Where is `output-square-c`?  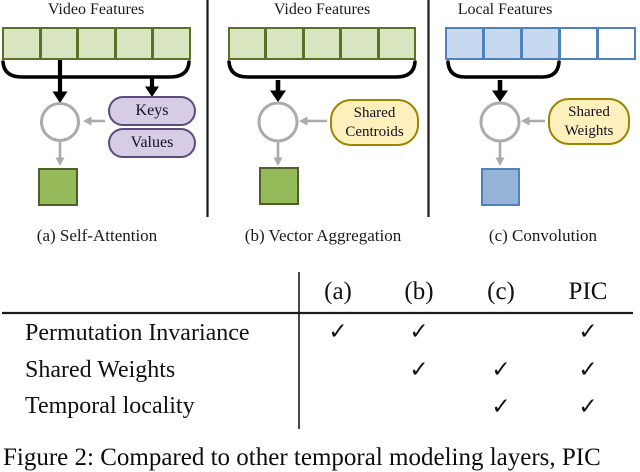
output-square-c is located at coordinates (500, 187).